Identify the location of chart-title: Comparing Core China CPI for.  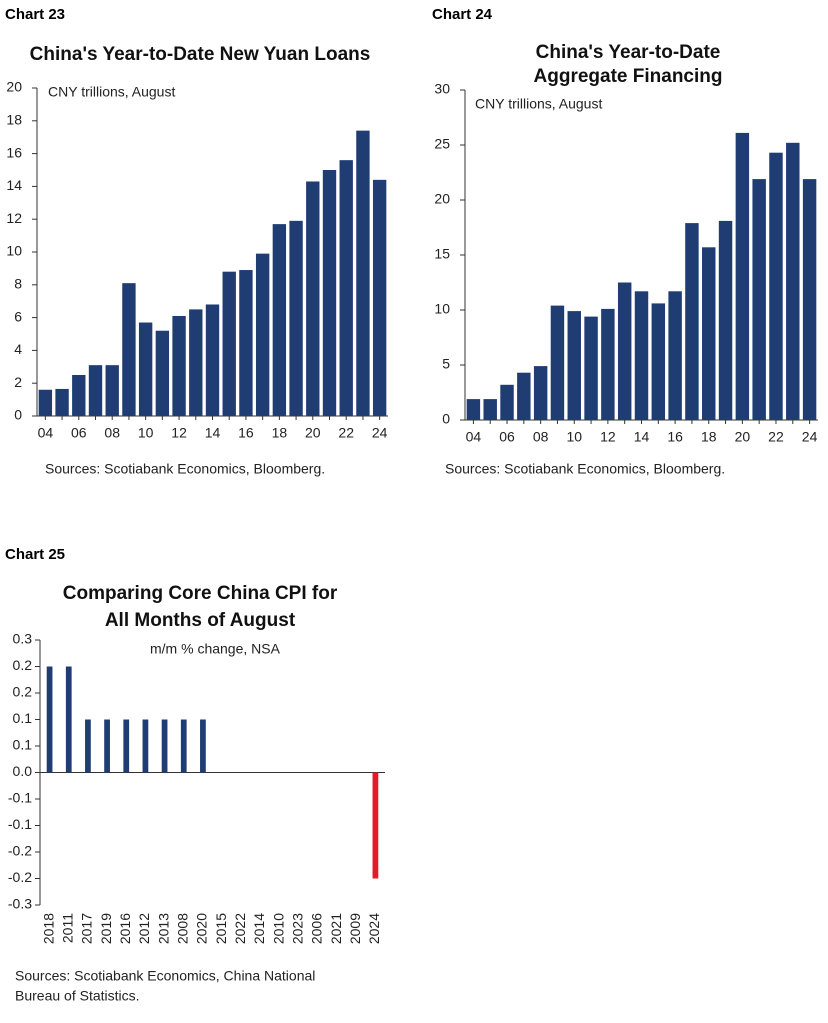
(200, 593).